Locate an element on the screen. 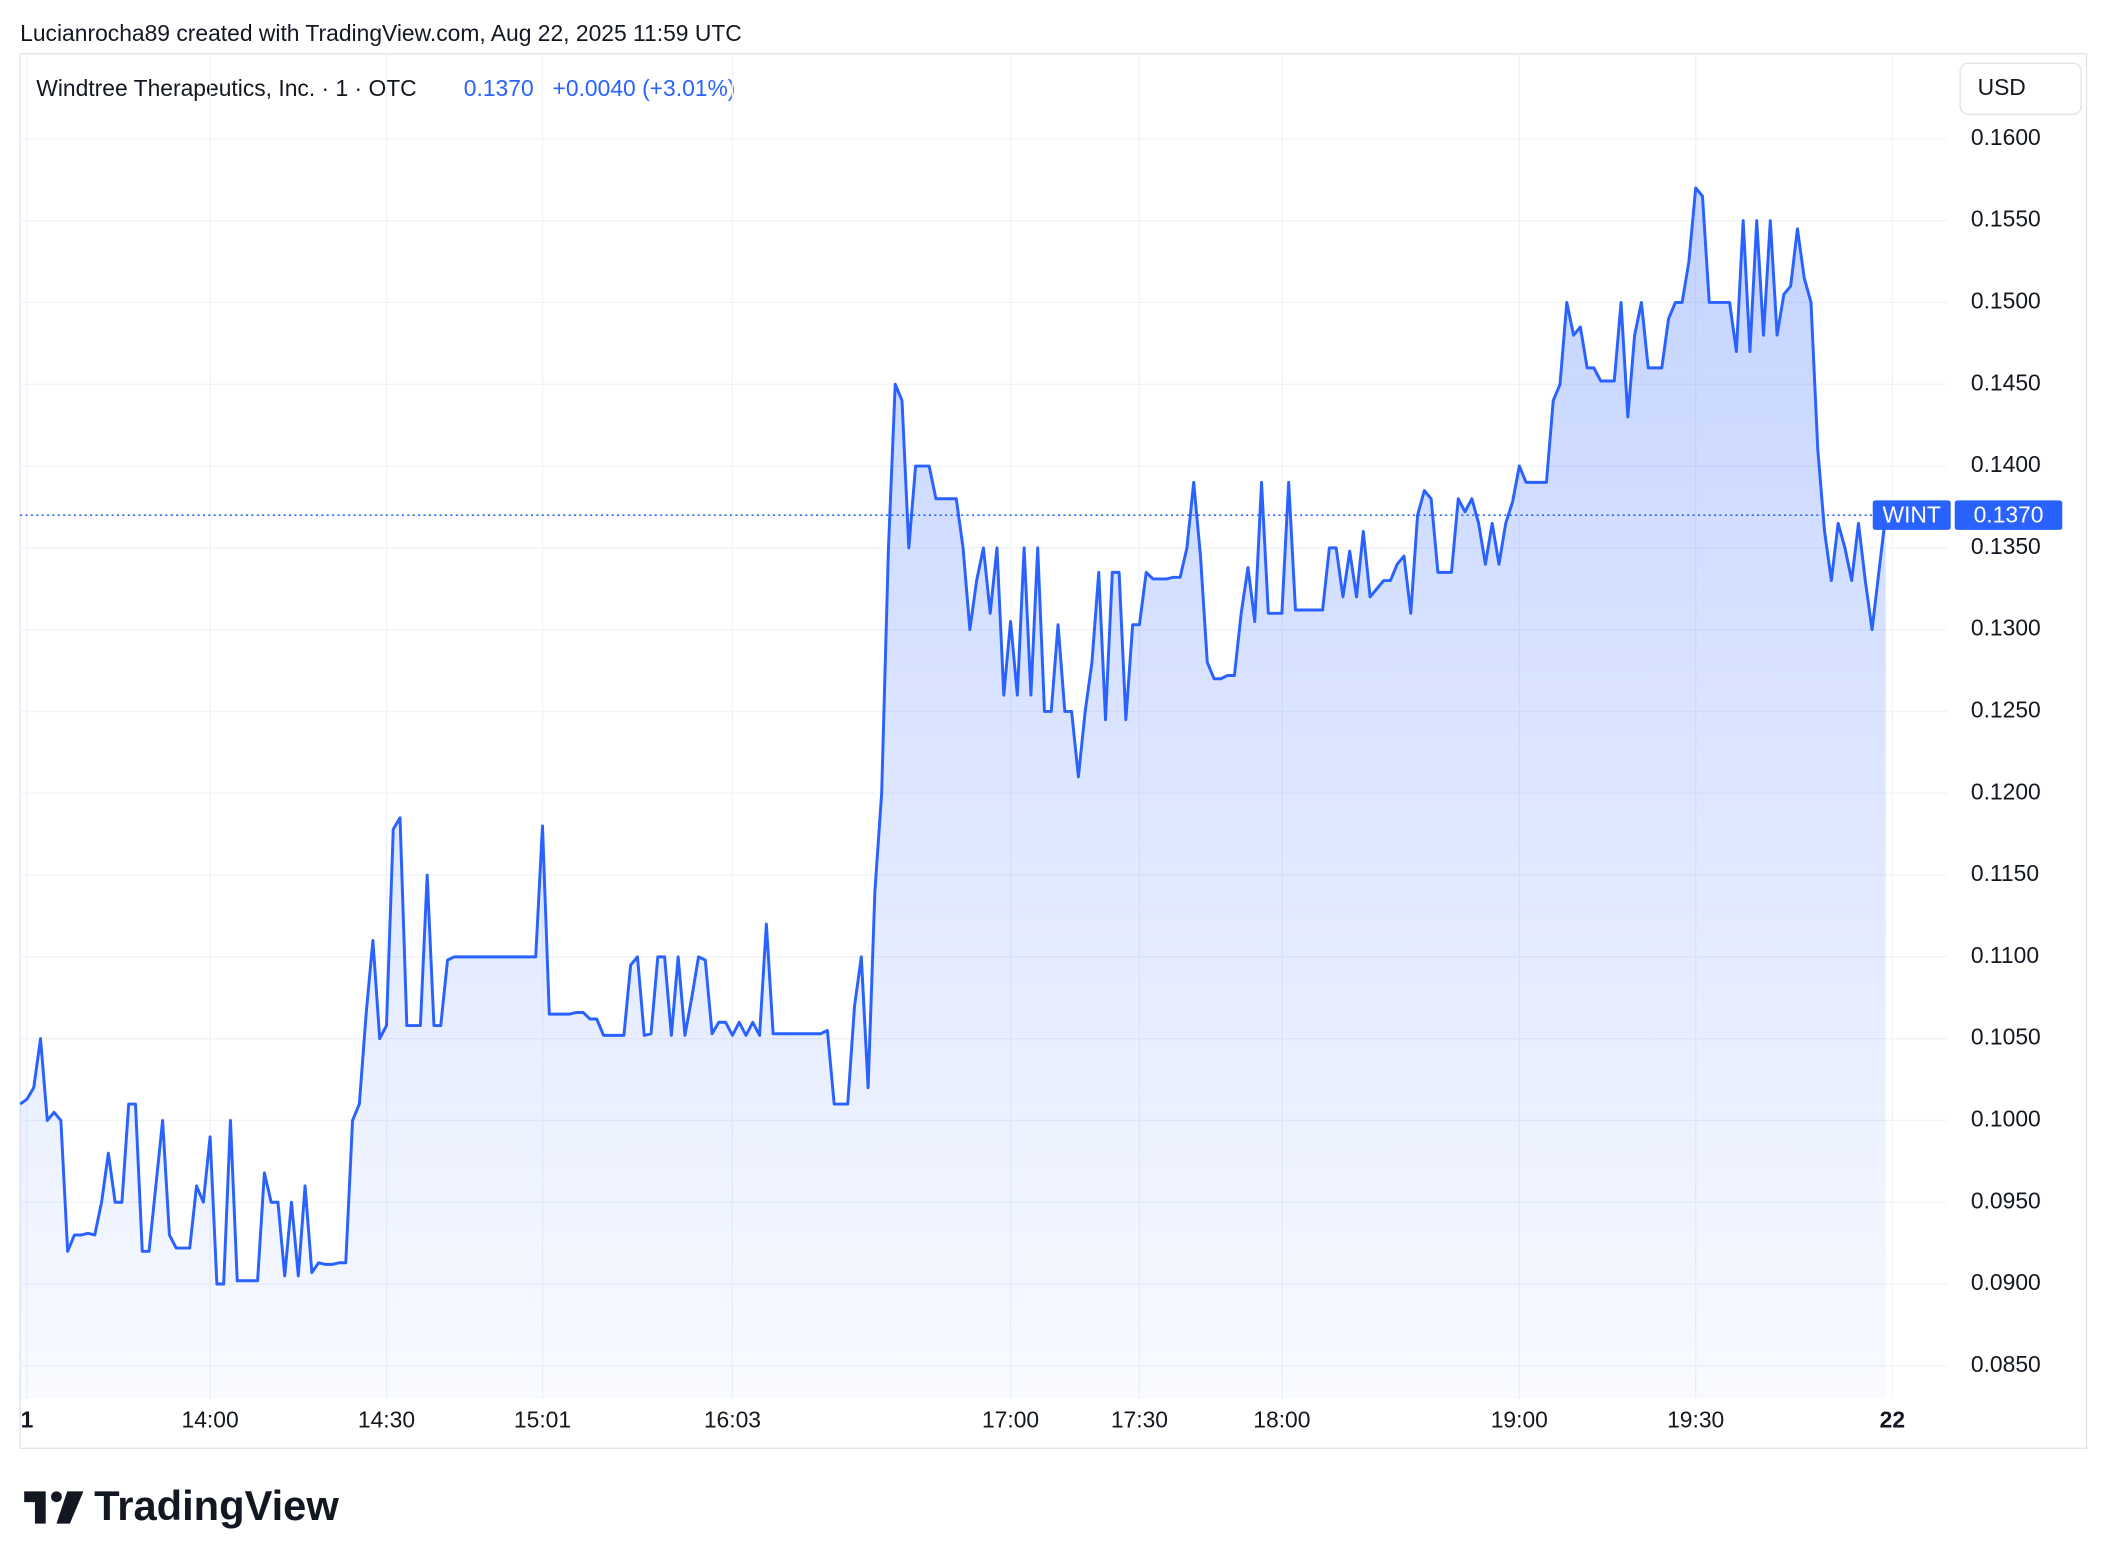 This screenshot has height=1568, width=2108. y-tick-label: 0.0900 is located at coordinates (2006, 1282).